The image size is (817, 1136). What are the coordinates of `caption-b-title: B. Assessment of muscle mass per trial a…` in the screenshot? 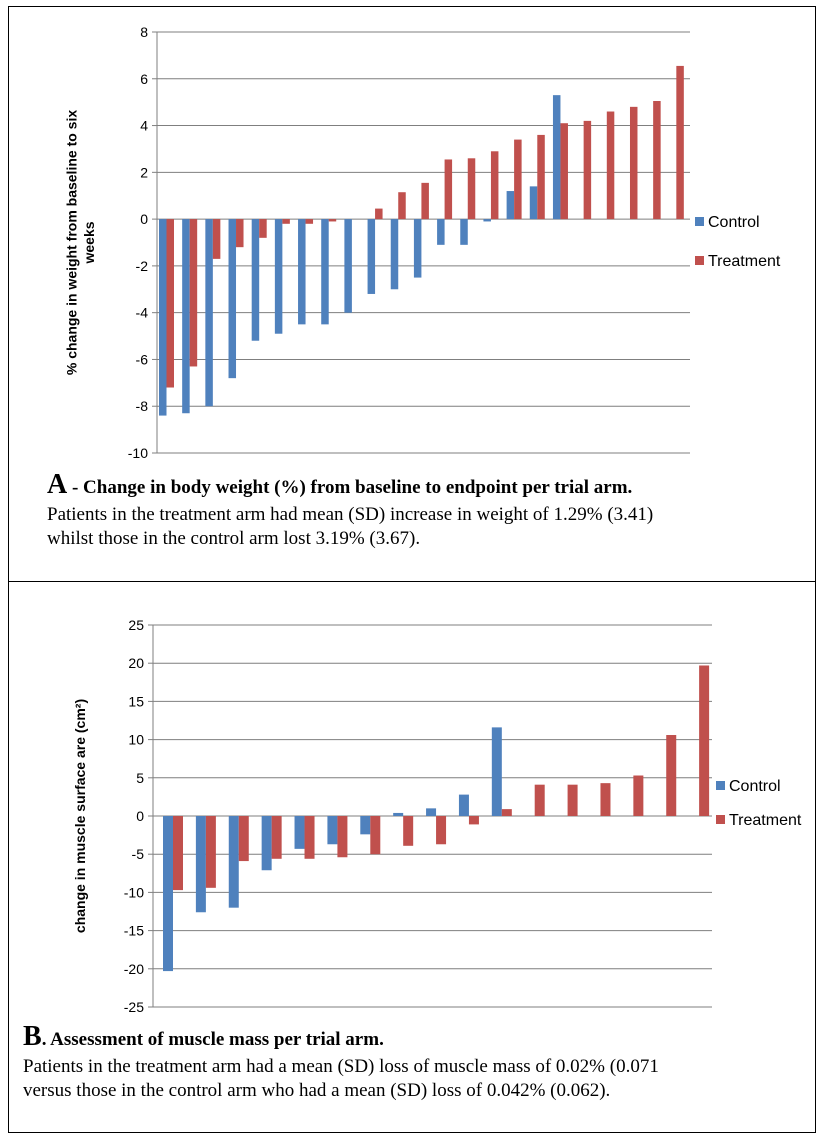 It's located at (341, 1037).